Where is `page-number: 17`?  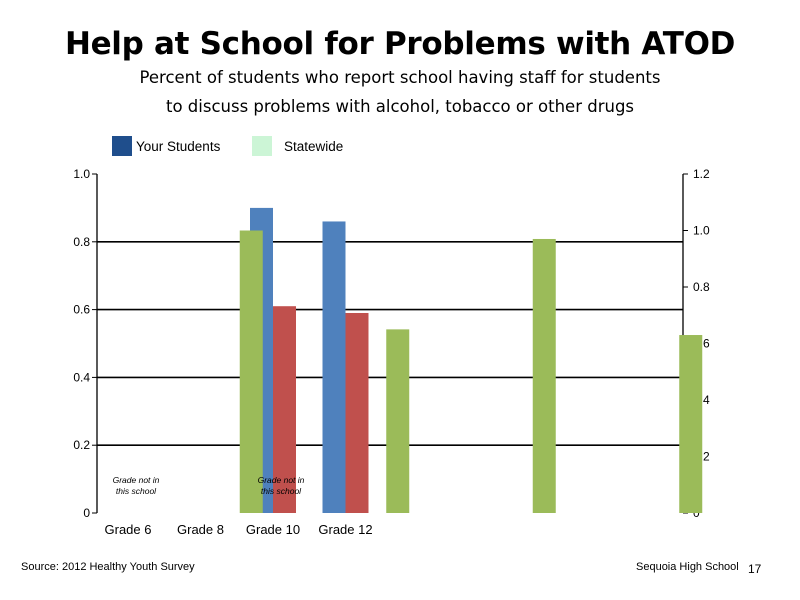 page-number: 17 is located at coordinates (755, 569).